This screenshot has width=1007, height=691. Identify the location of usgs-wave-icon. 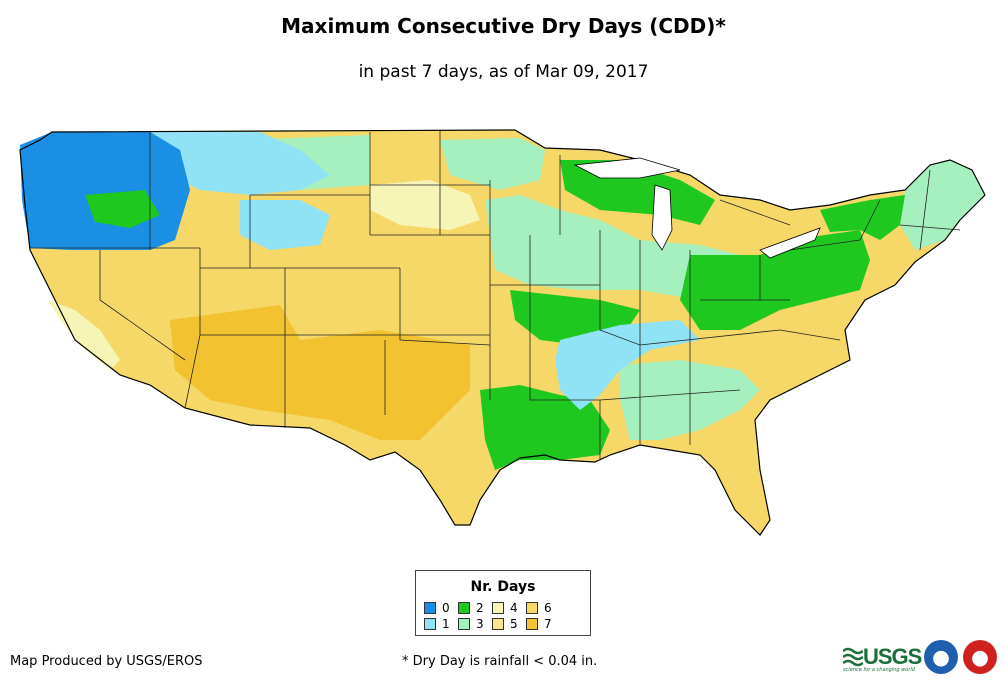
(853, 657).